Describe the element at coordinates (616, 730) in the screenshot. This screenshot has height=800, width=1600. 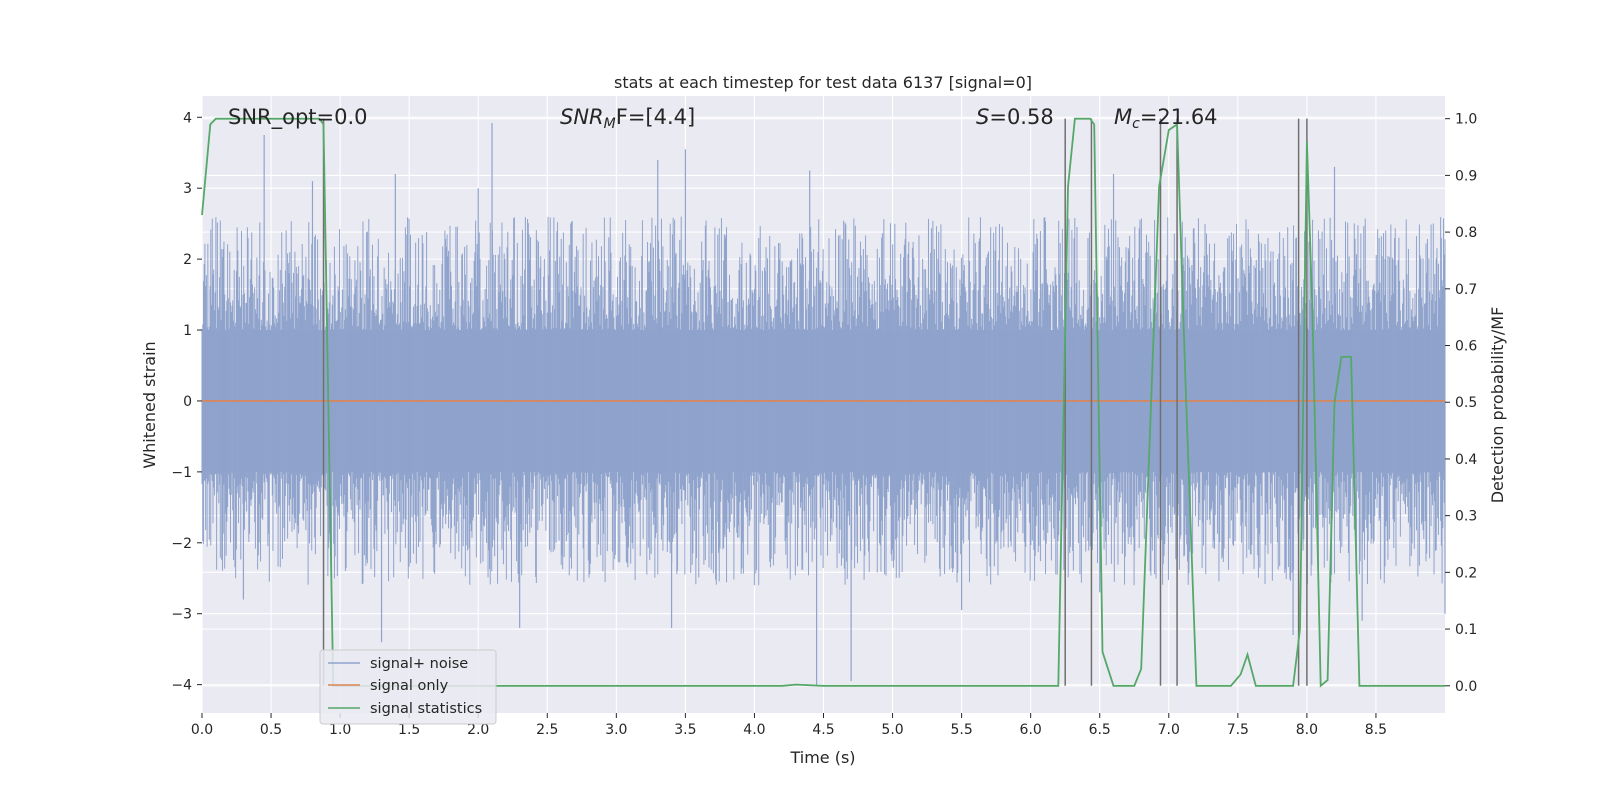
I see `x-tick-label: 3.0` at that location.